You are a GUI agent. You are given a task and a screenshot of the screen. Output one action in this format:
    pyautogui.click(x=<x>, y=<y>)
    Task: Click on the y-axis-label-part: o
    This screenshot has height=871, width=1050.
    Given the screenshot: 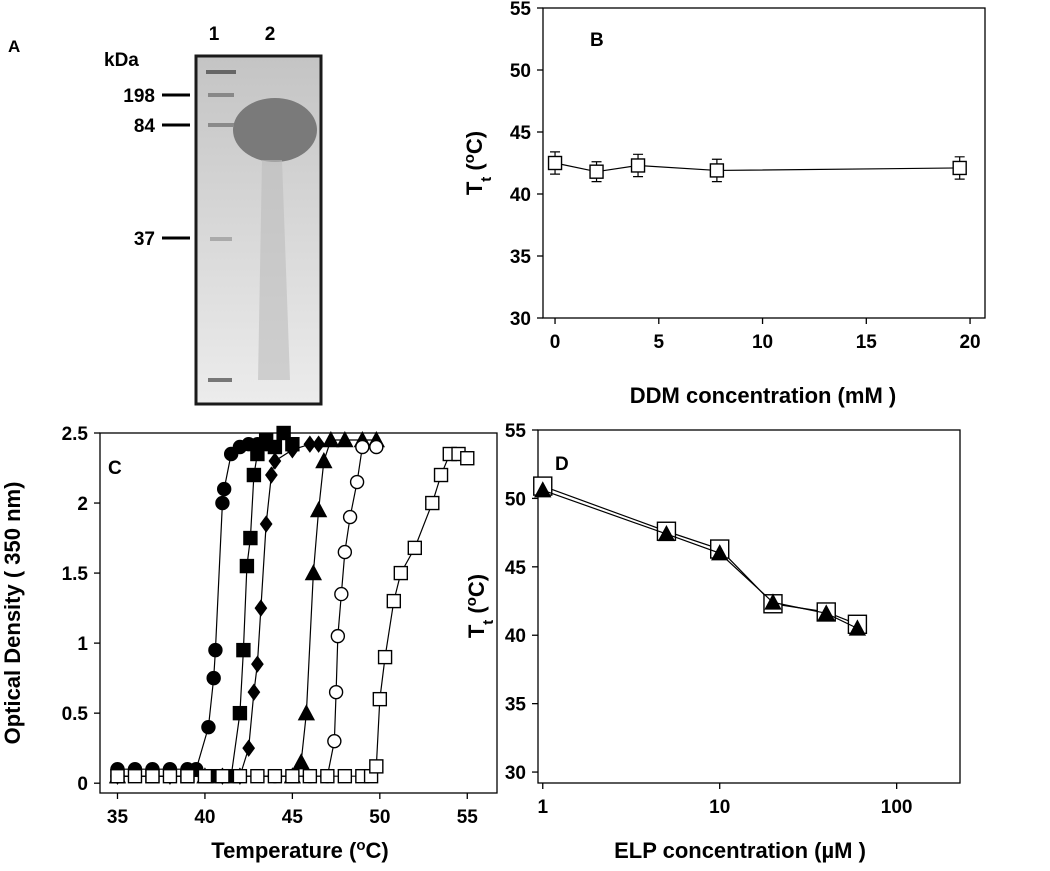 What is the action you would take?
    pyautogui.click(x=469, y=158)
    